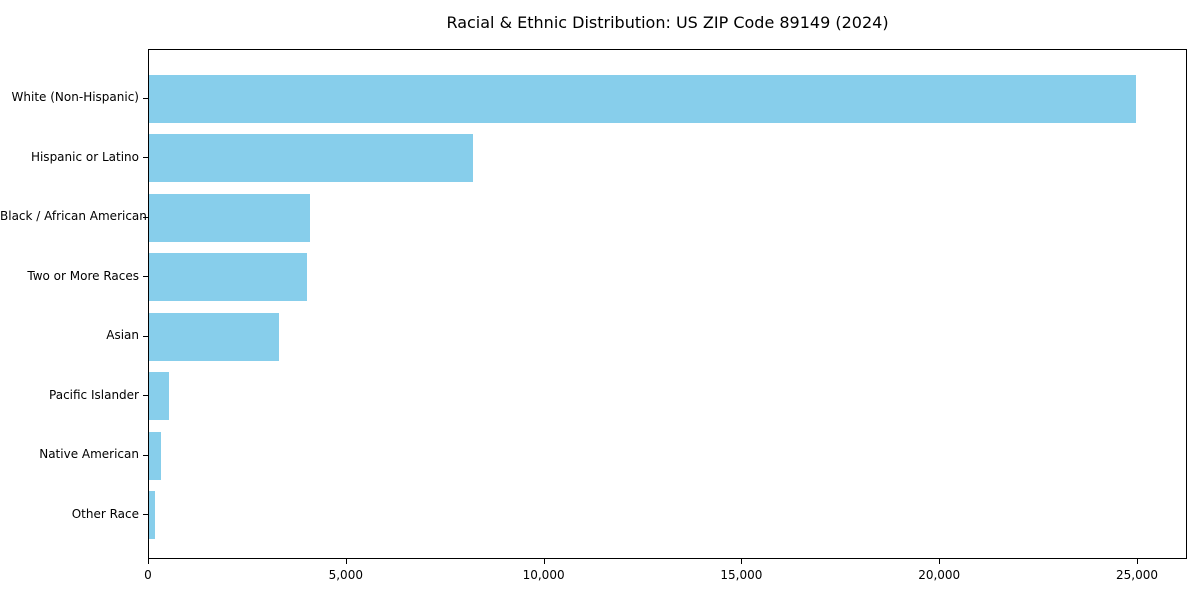  What do you see at coordinates (543, 575) in the screenshot?
I see `x-tick-label: 10,000` at bounding box center [543, 575].